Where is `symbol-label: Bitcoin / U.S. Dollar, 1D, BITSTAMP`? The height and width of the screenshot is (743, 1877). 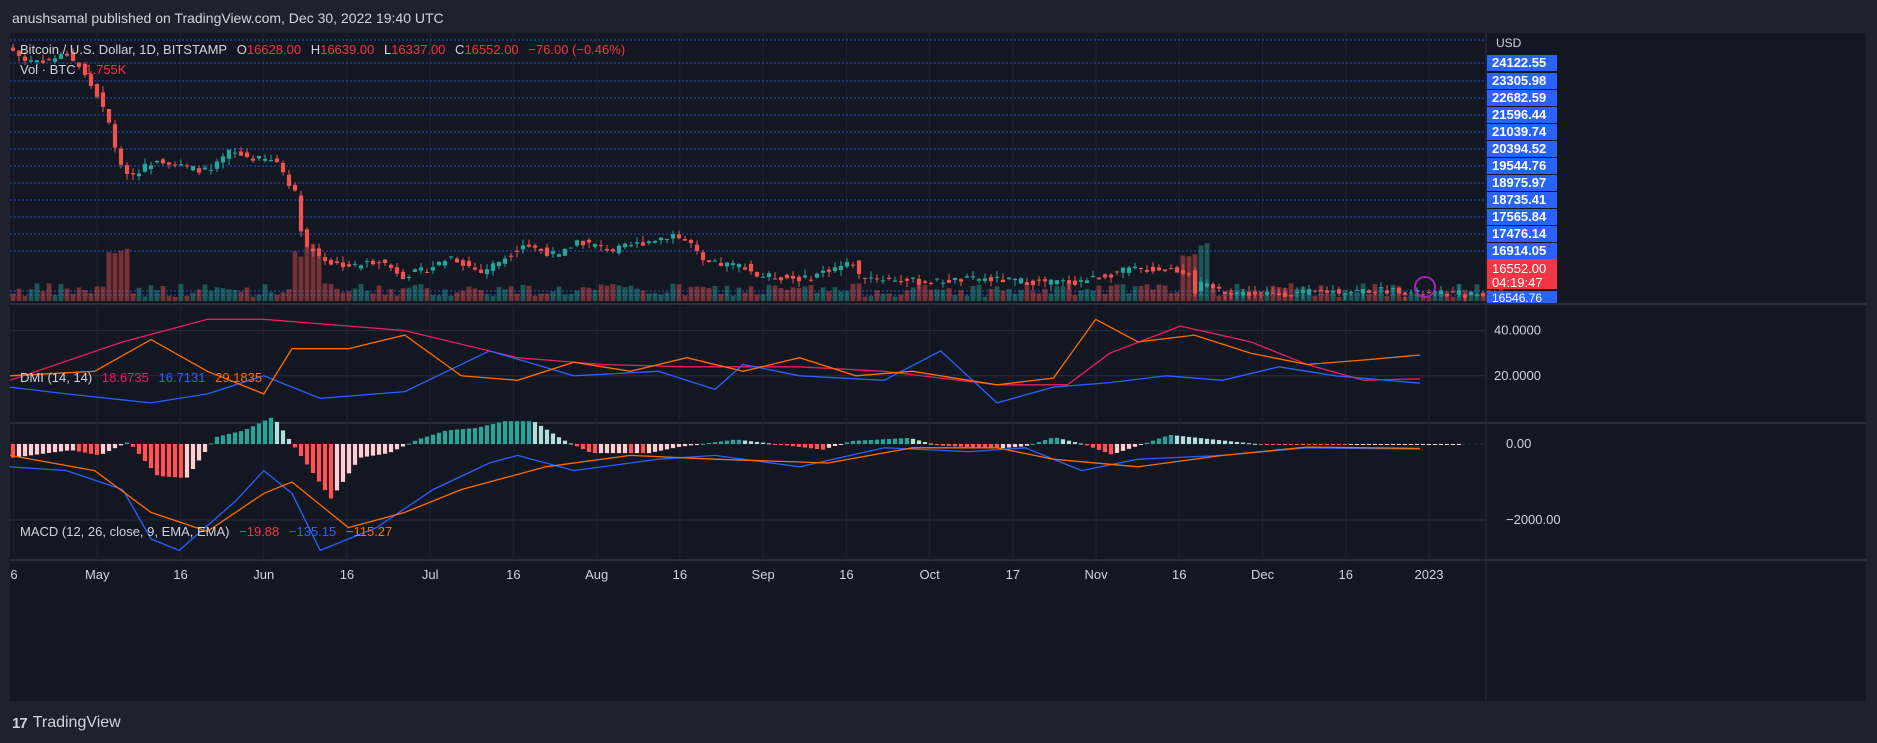 symbol-label: Bitcoin / U.S. Dollar, 1D, BITSTAMP is located at coordinates (124, 49).